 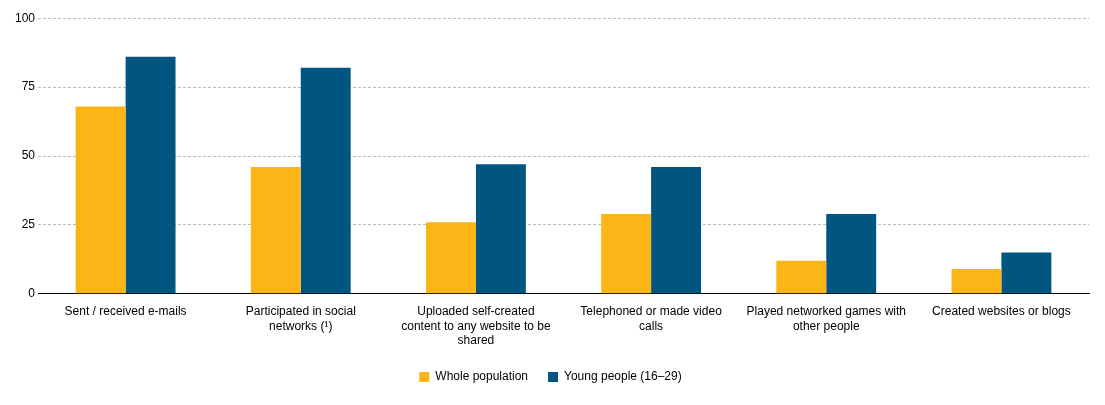 What do you see at coordinates (482, 376) in the screenshot?
I see `legend-label: Whole population` at bounding box center [482, 376].